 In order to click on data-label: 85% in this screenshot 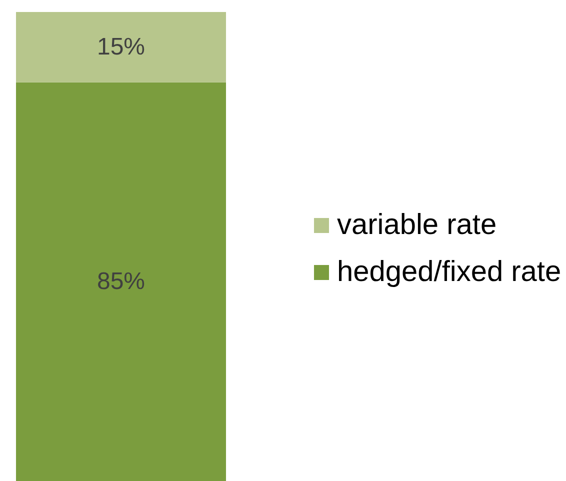, I will do `click(121, 282)`.